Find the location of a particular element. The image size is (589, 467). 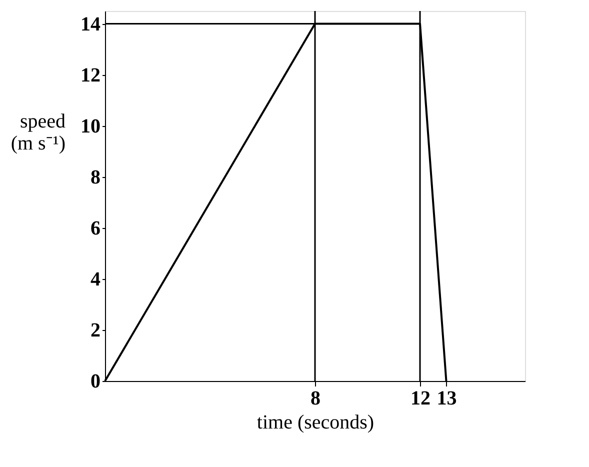

y-tick-label: 14 is located at coordinates (90, 24).